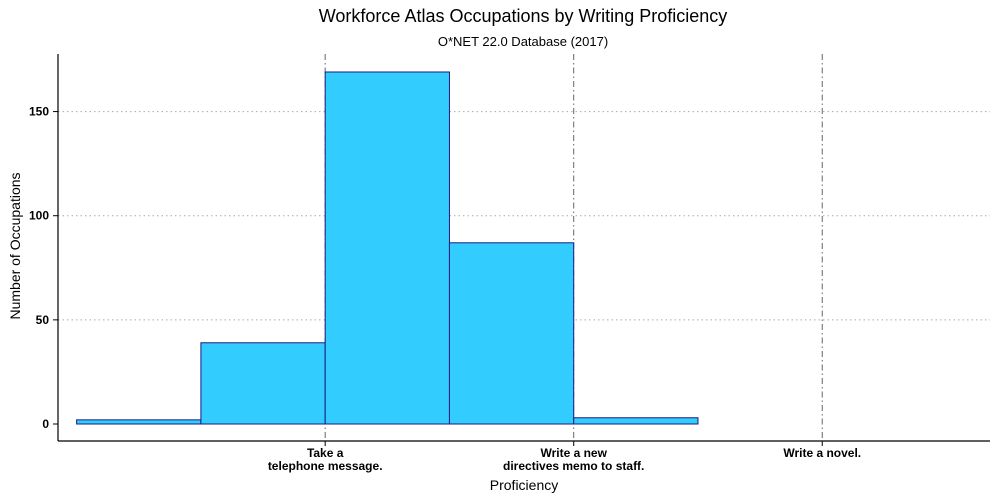 The width and height of the screenshot is (1000, 500). I want to click on x-axis-label: Proficiency, so click(524, 485).